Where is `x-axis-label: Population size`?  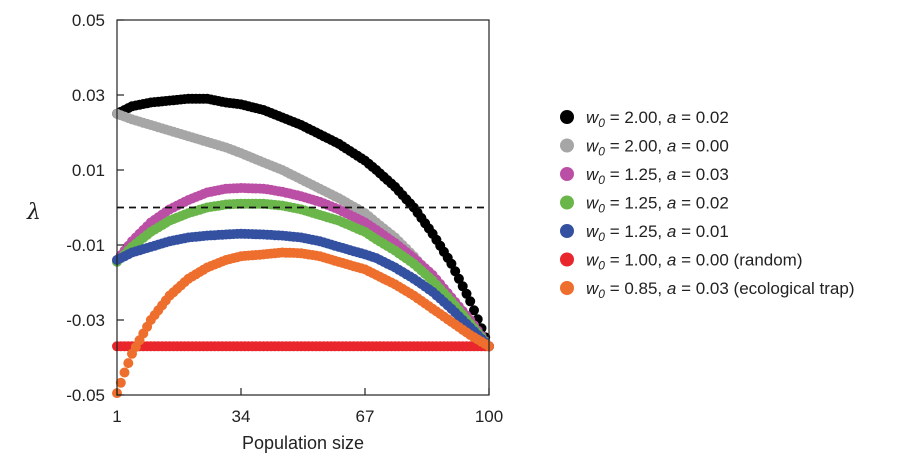 x-axis-label: Population size is located at coordinates (303, 443).